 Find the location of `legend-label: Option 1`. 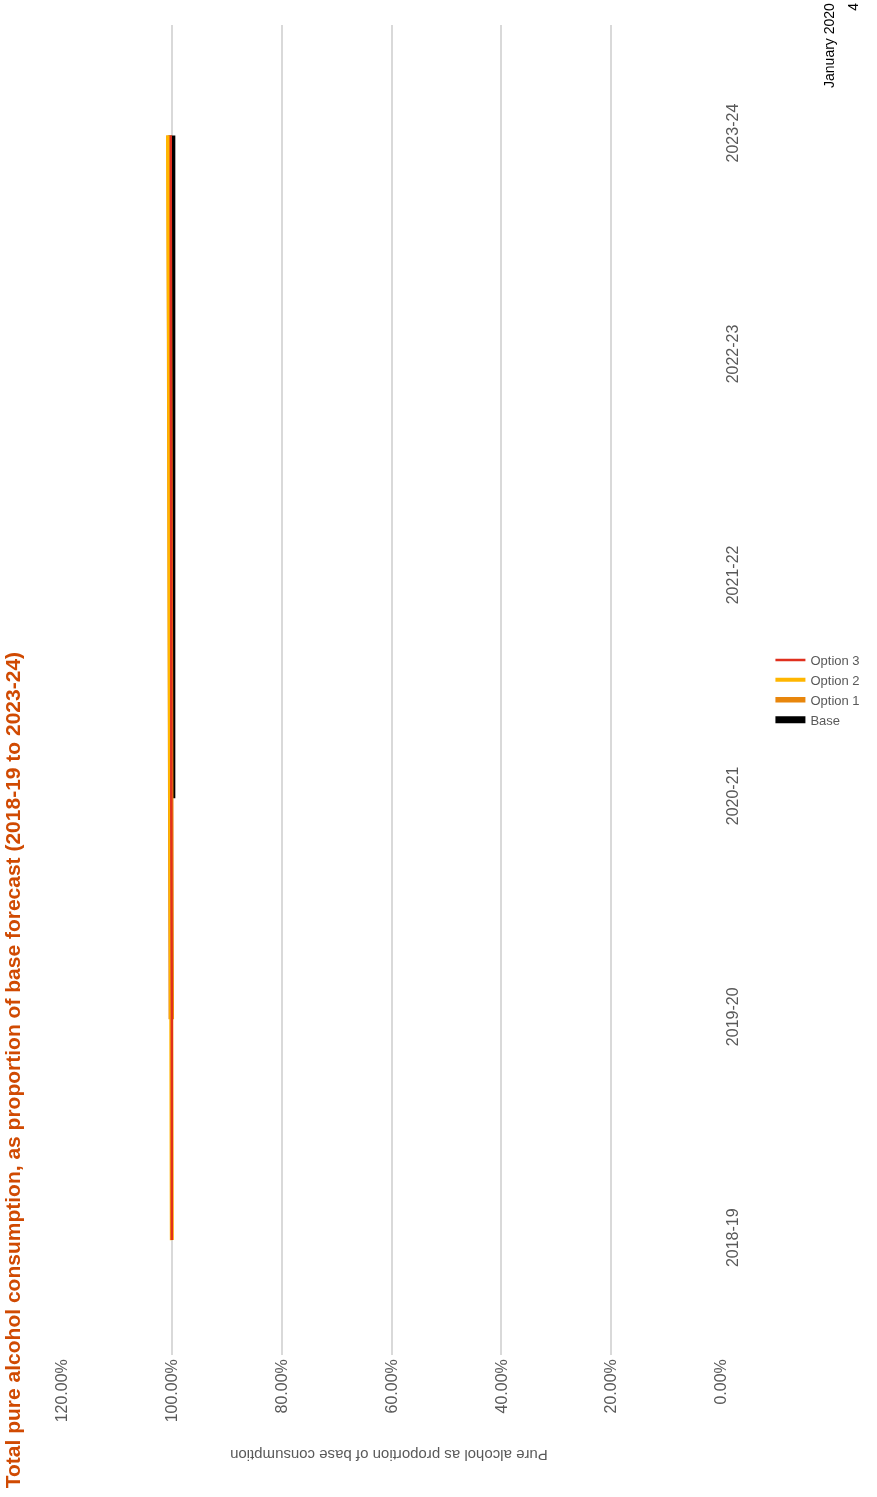

legend-label: Option 1 is located at coordinates (835, 700).